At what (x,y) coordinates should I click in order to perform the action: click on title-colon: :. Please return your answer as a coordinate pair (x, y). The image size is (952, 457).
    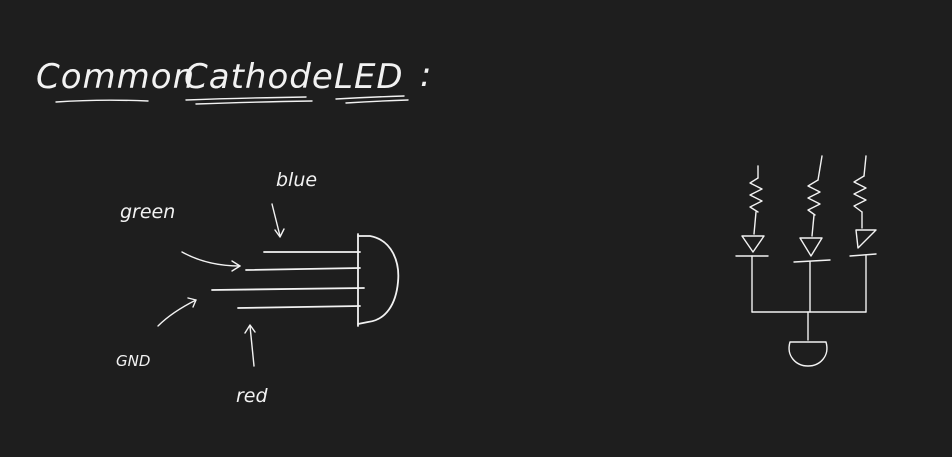
    Looking at the image, I should click on (426, 75).